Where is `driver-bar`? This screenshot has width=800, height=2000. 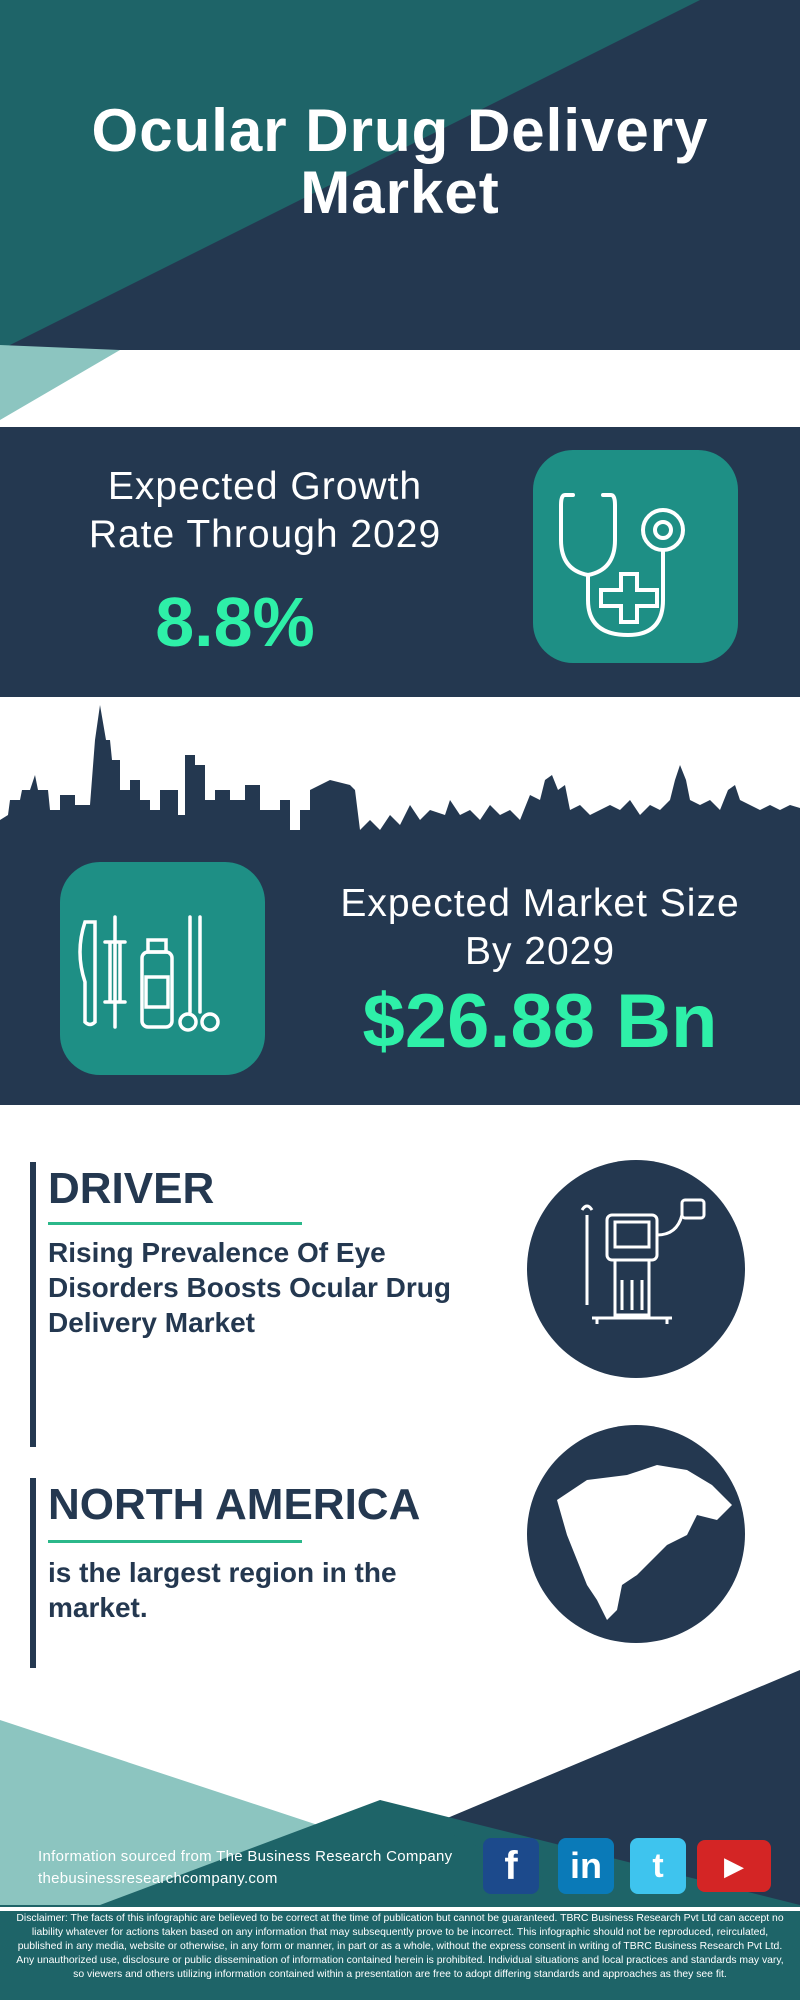 driver-bar is located at coordinates (33, 1304).